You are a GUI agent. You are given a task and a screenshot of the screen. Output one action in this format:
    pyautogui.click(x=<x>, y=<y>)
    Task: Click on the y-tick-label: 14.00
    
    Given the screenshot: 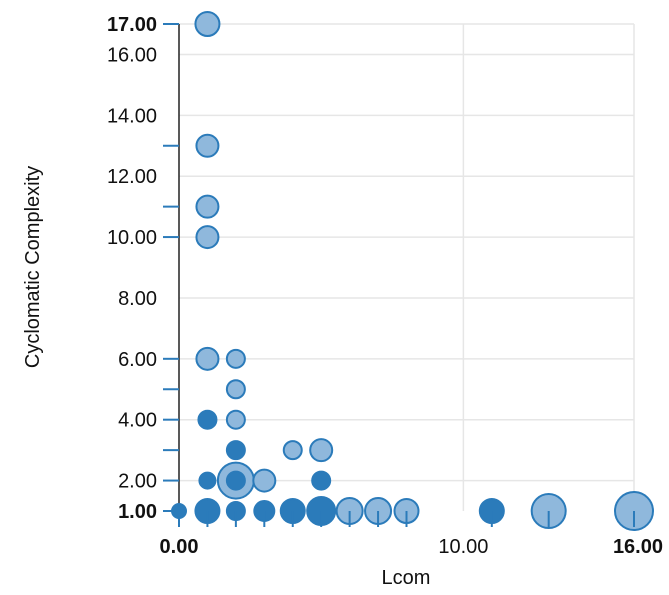 What is the action you would take?
    pyautogui.click(x=132, y=116)
    